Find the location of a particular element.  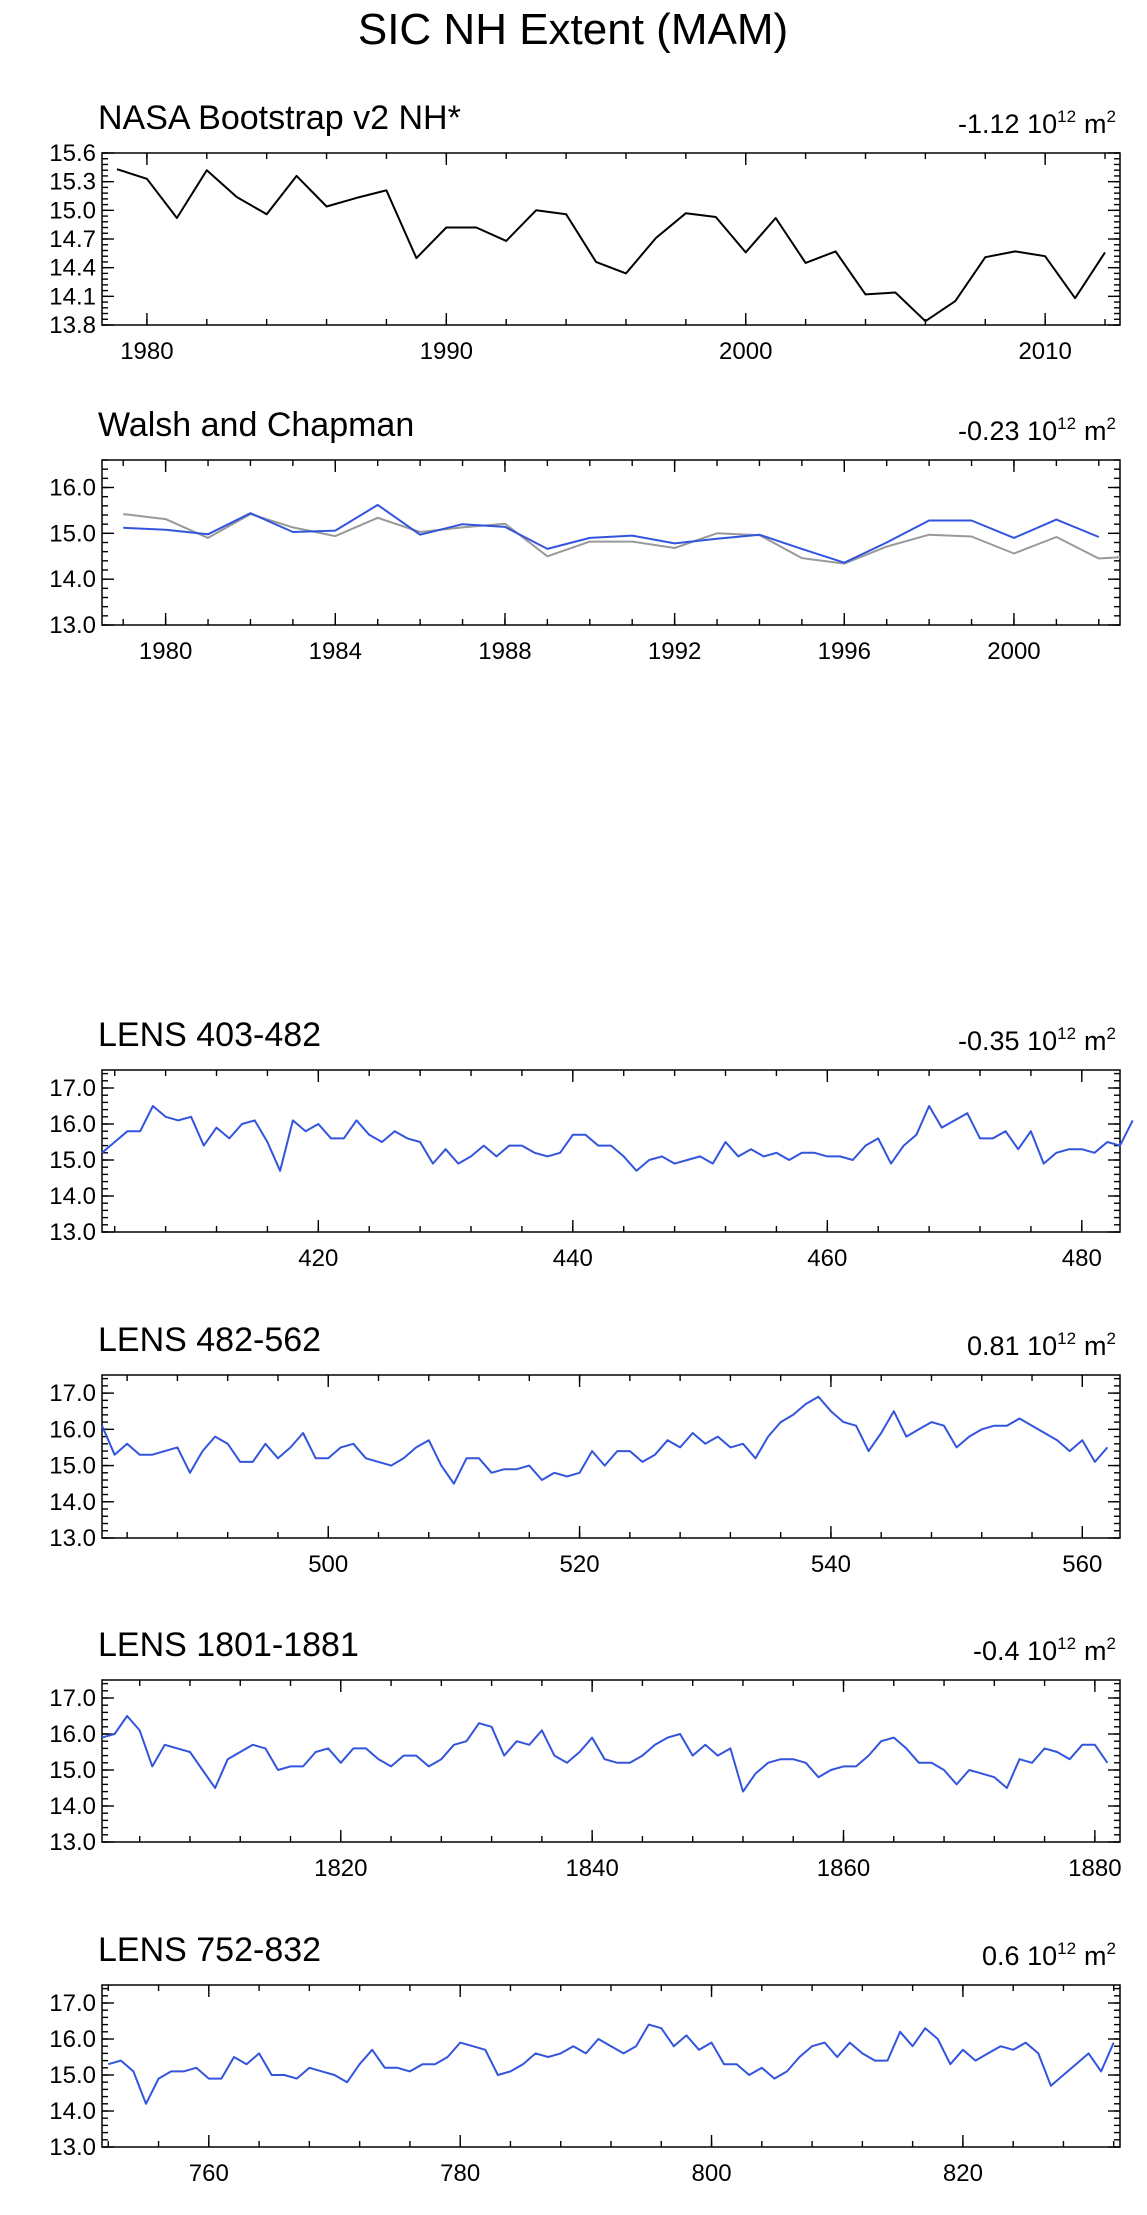

panel-title: LENS 482-562 is located at coordinates (209, 1340).